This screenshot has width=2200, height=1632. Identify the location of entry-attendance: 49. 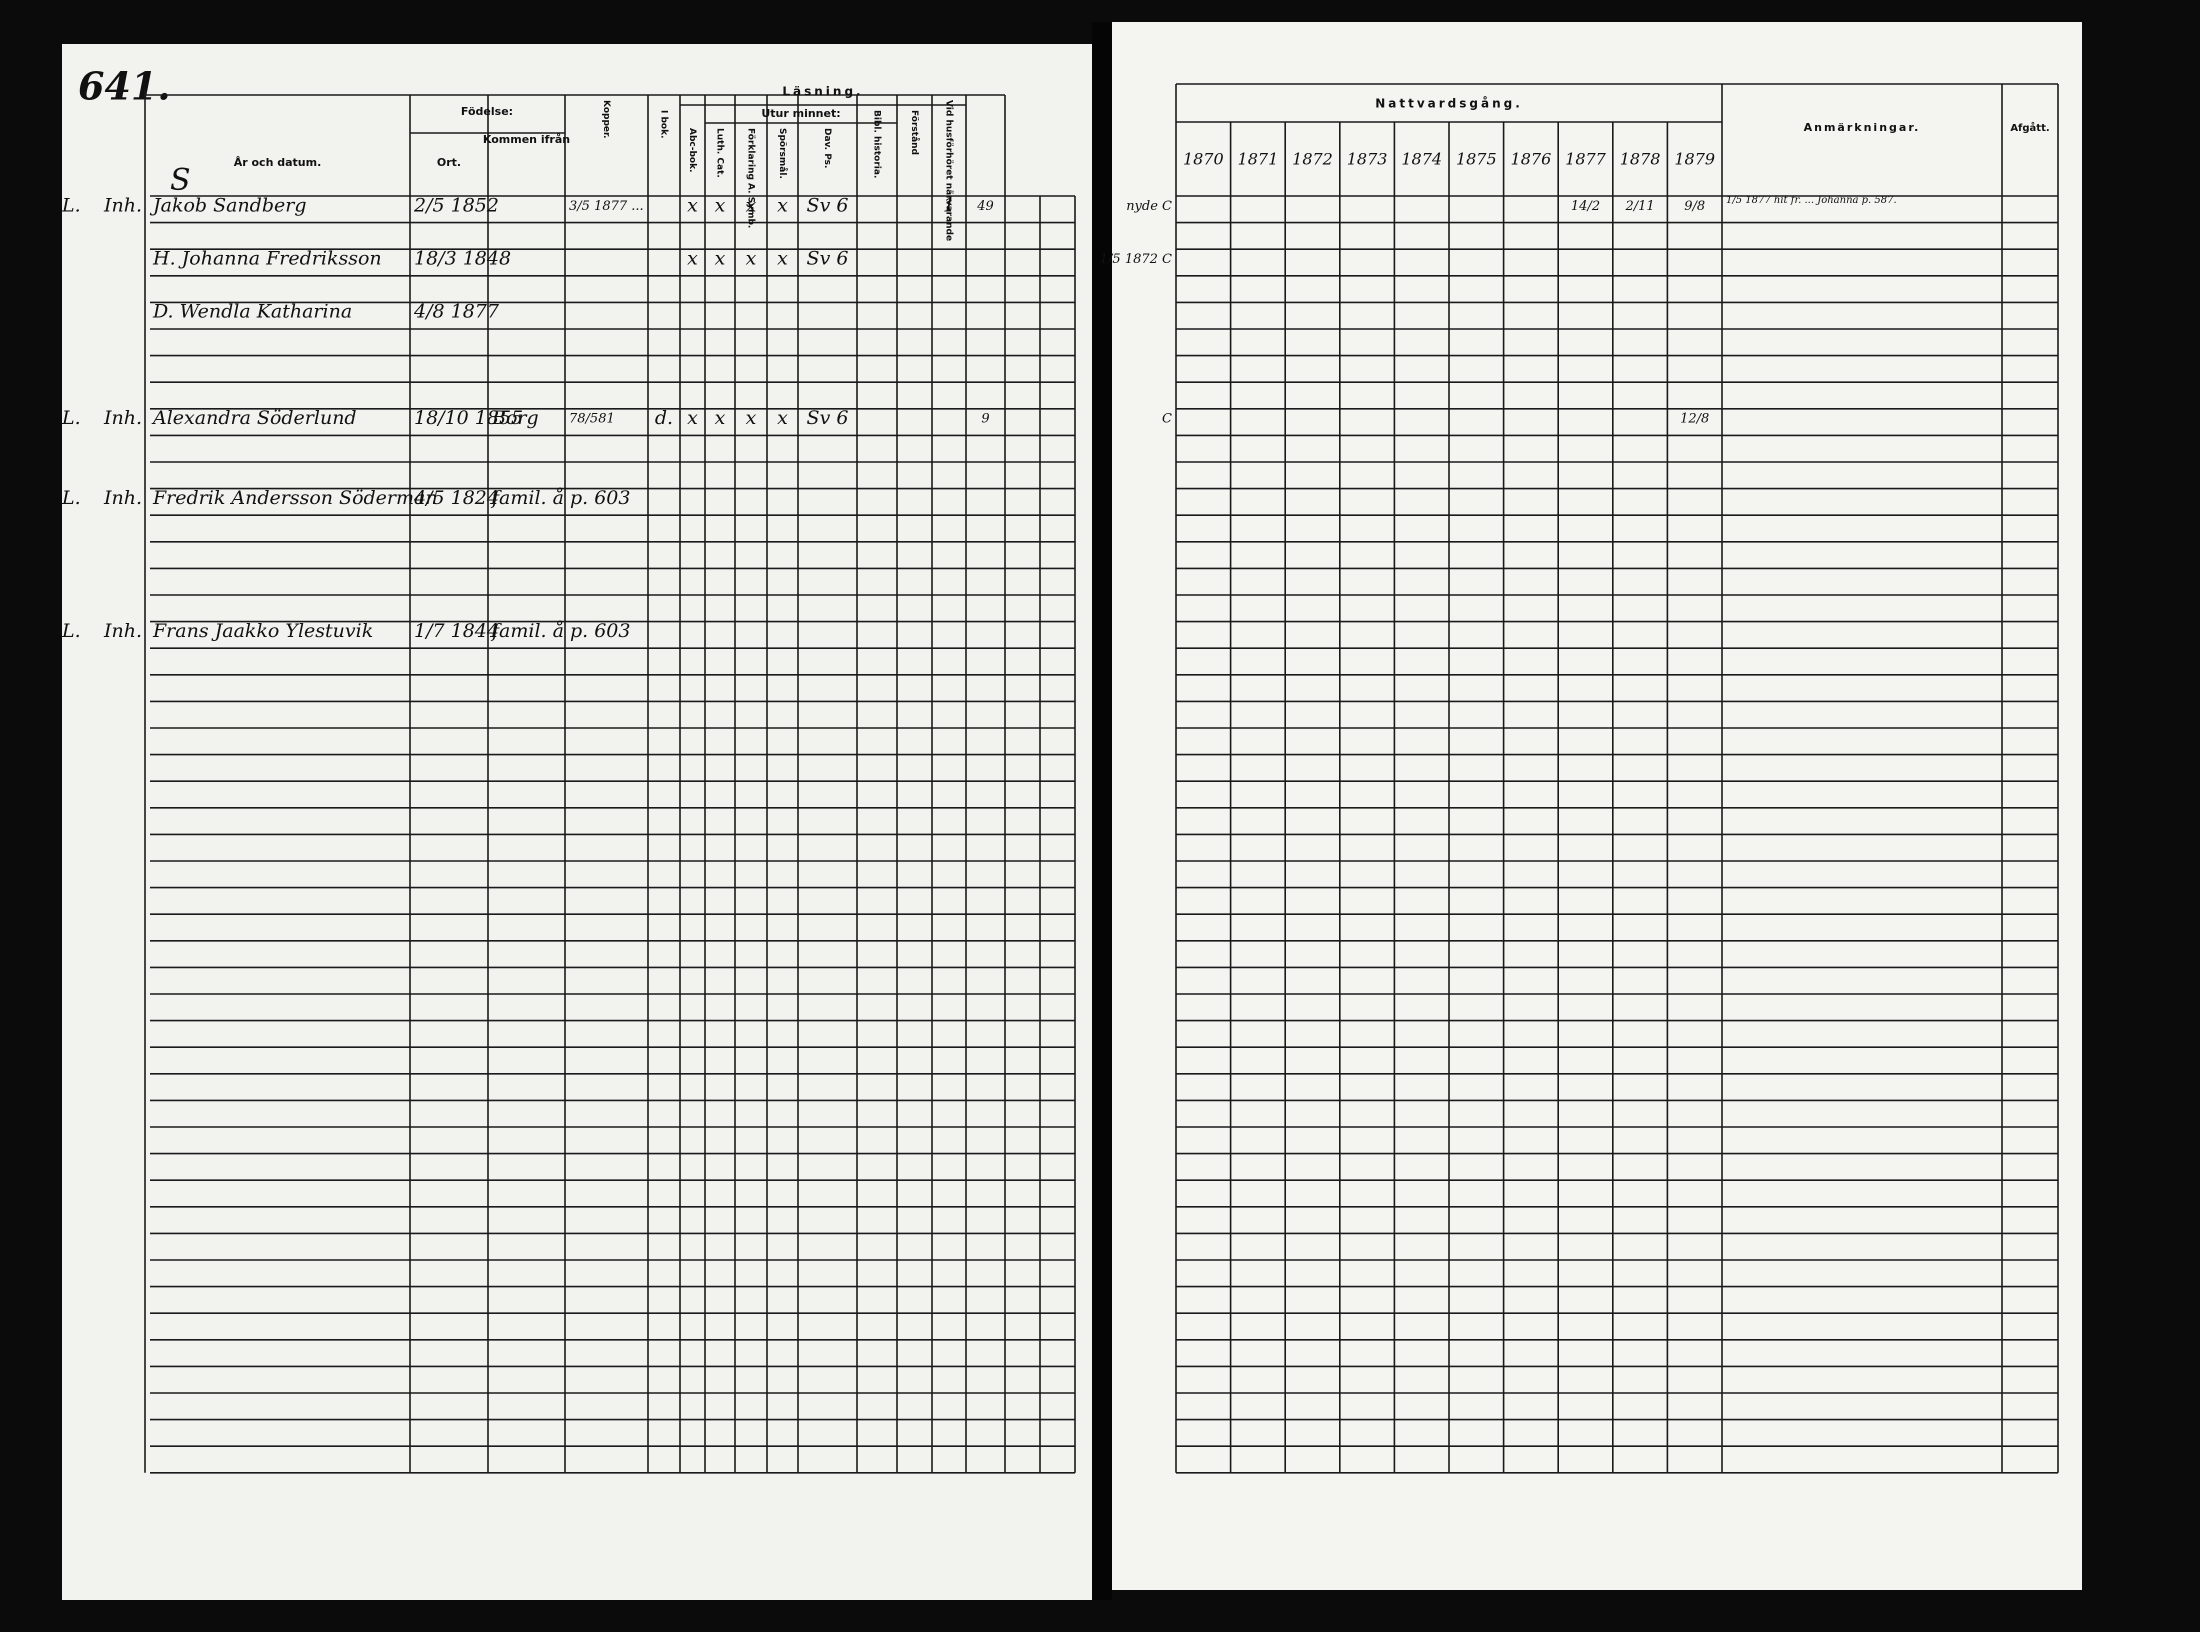
(985, 206).